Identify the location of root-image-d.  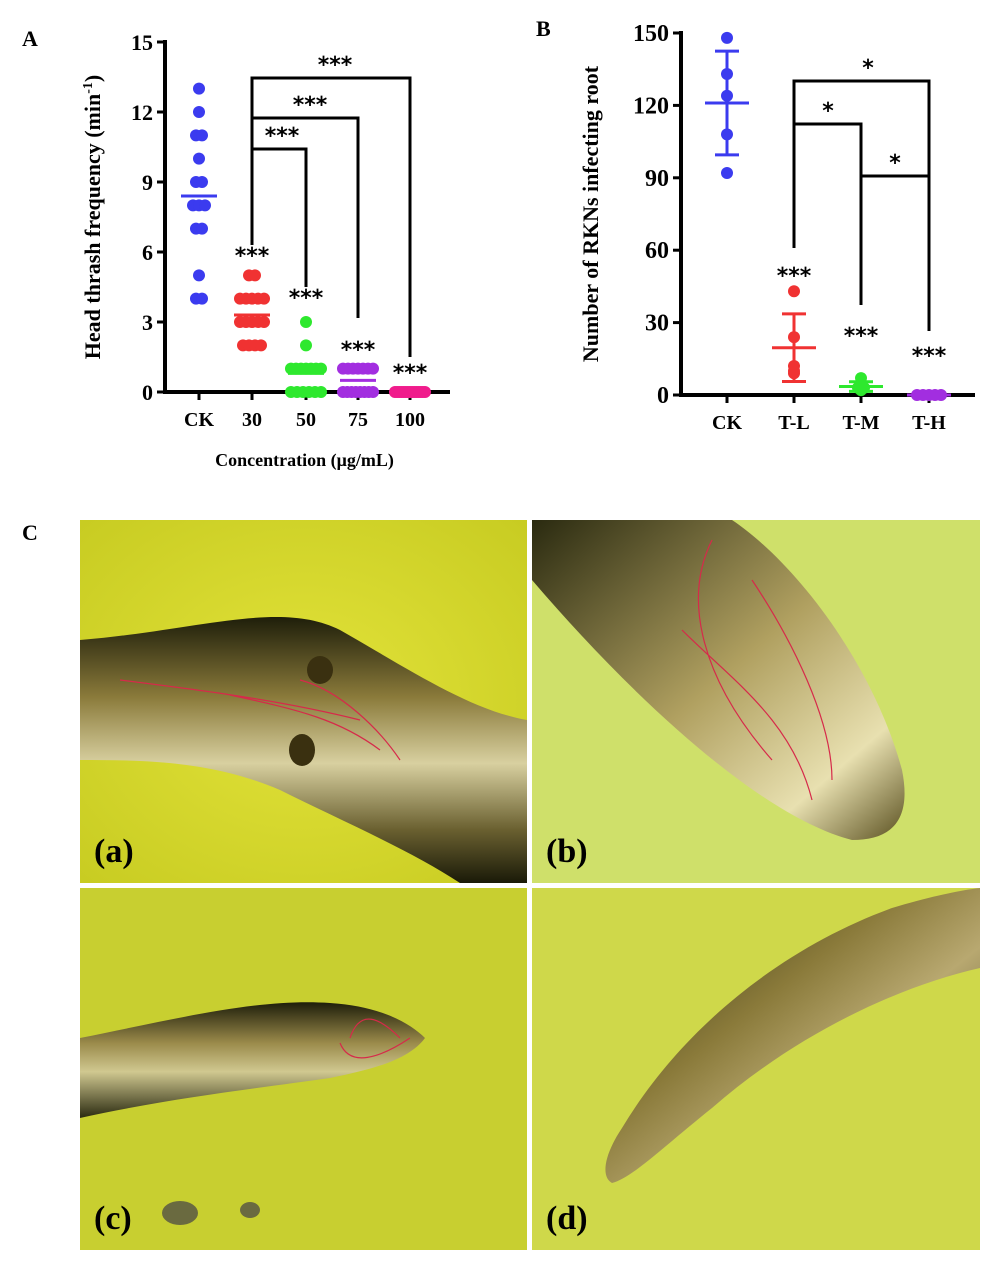
(756, 1069).